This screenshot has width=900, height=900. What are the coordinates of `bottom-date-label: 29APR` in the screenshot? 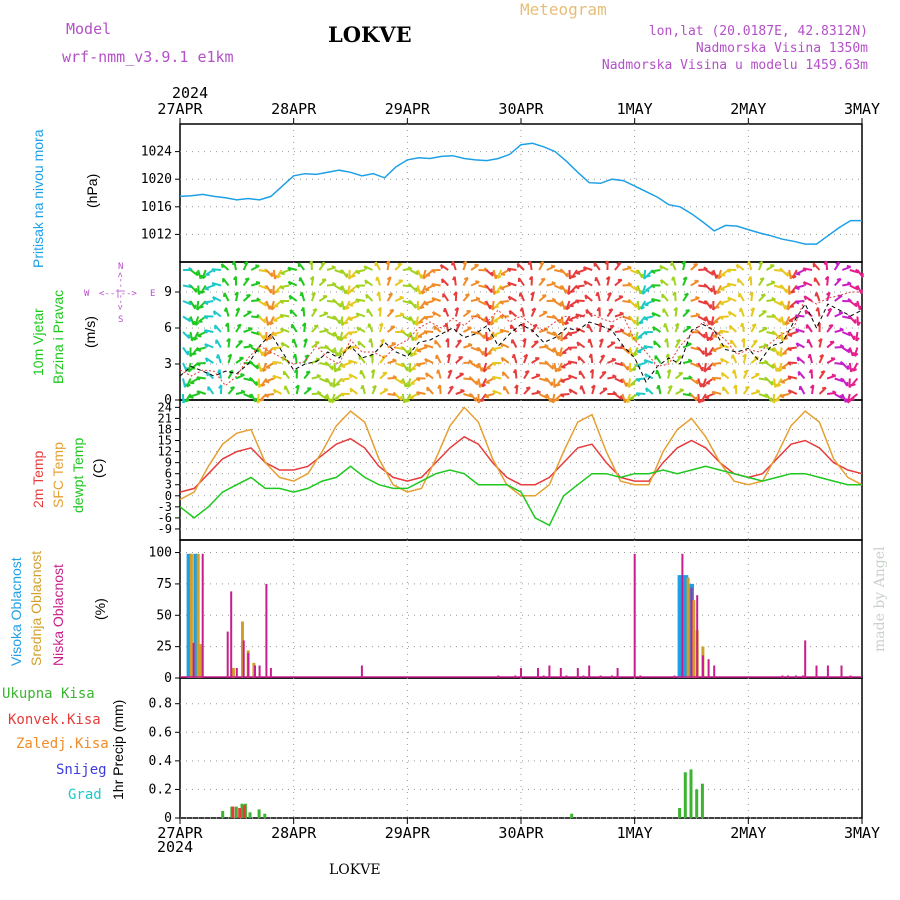 It's located at (408, 833).